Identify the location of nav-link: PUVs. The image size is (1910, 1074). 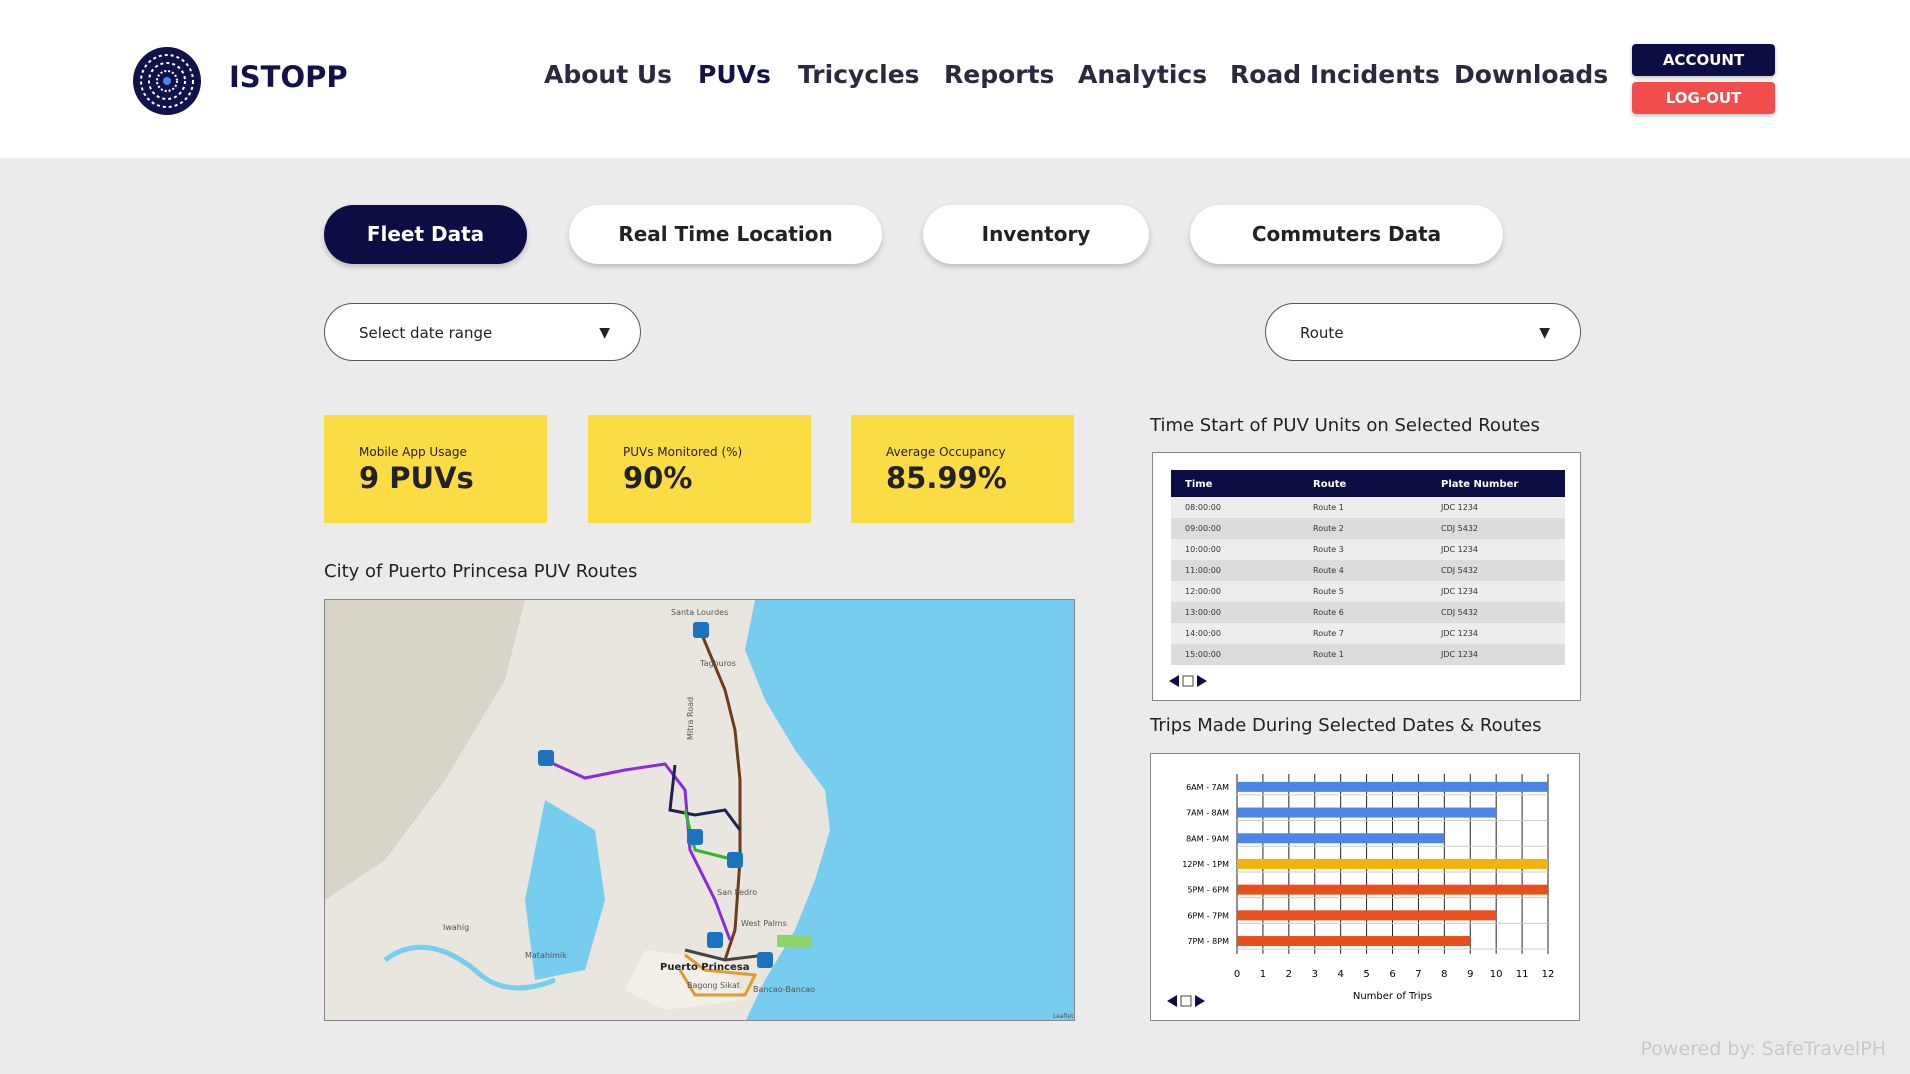
(734, 74).